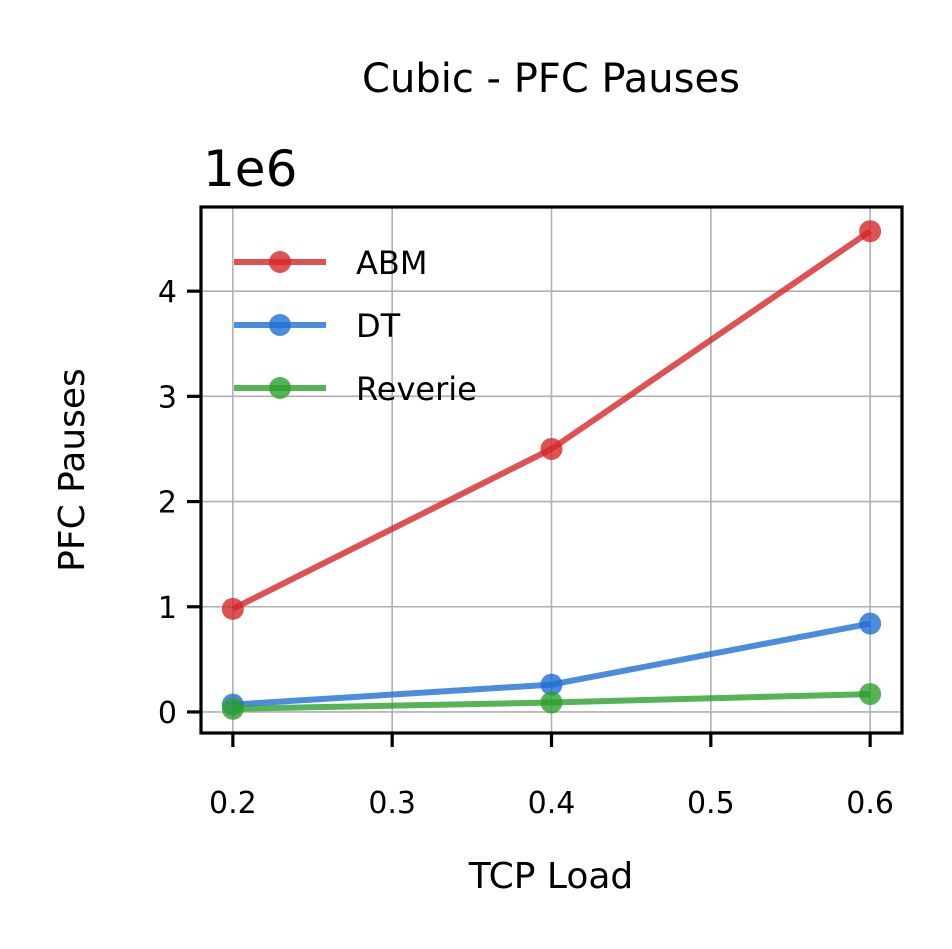 This screenshot has width=952, height=949. I want to click on legend-entry-reverie: Reverie, so click(355, 389).